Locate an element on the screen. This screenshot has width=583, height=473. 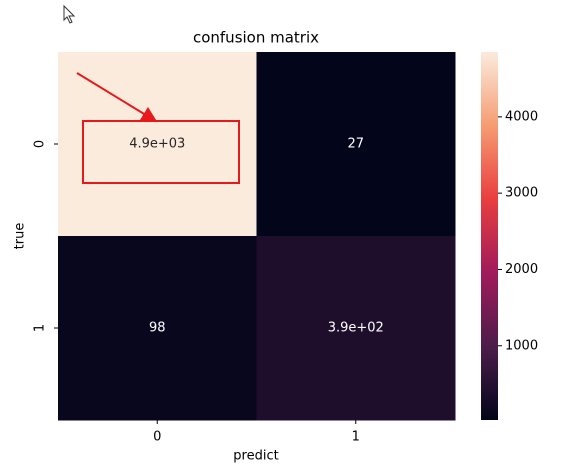
cell-label: 98 is located at coordinates (157, 328).